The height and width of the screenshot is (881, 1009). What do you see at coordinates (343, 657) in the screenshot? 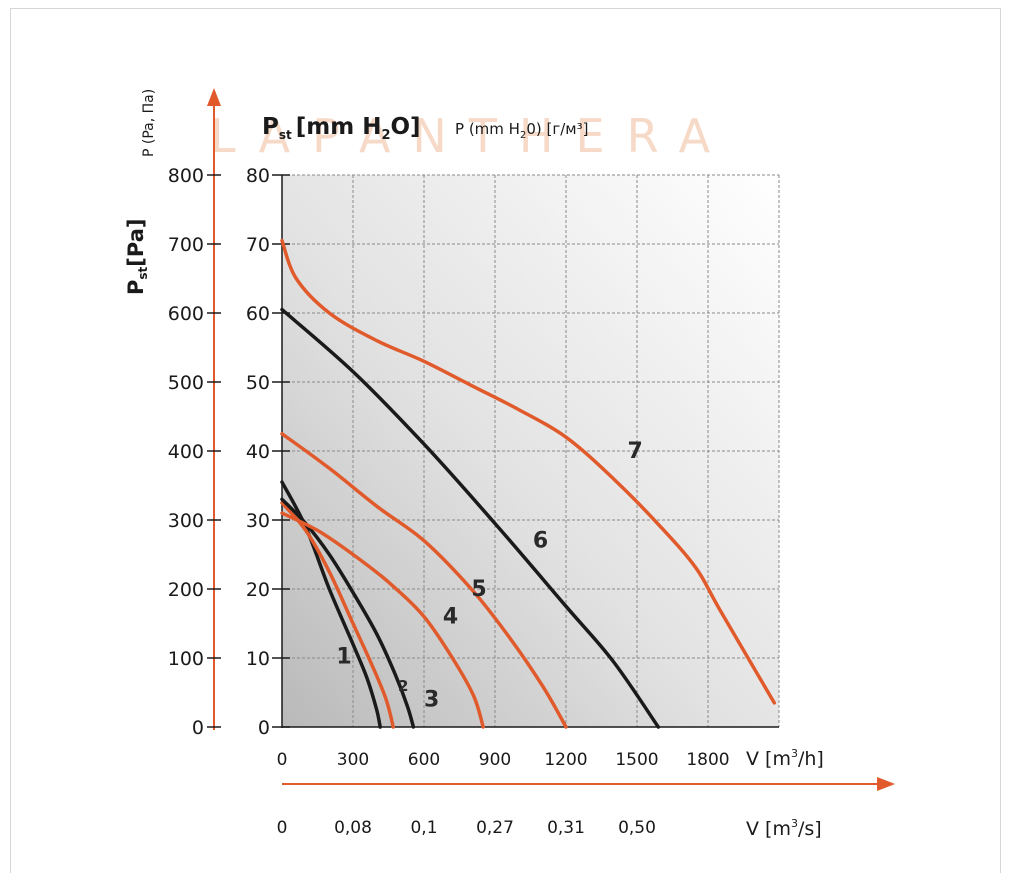
I see `curve-label-1: 1` at bounding box center [343, 657].